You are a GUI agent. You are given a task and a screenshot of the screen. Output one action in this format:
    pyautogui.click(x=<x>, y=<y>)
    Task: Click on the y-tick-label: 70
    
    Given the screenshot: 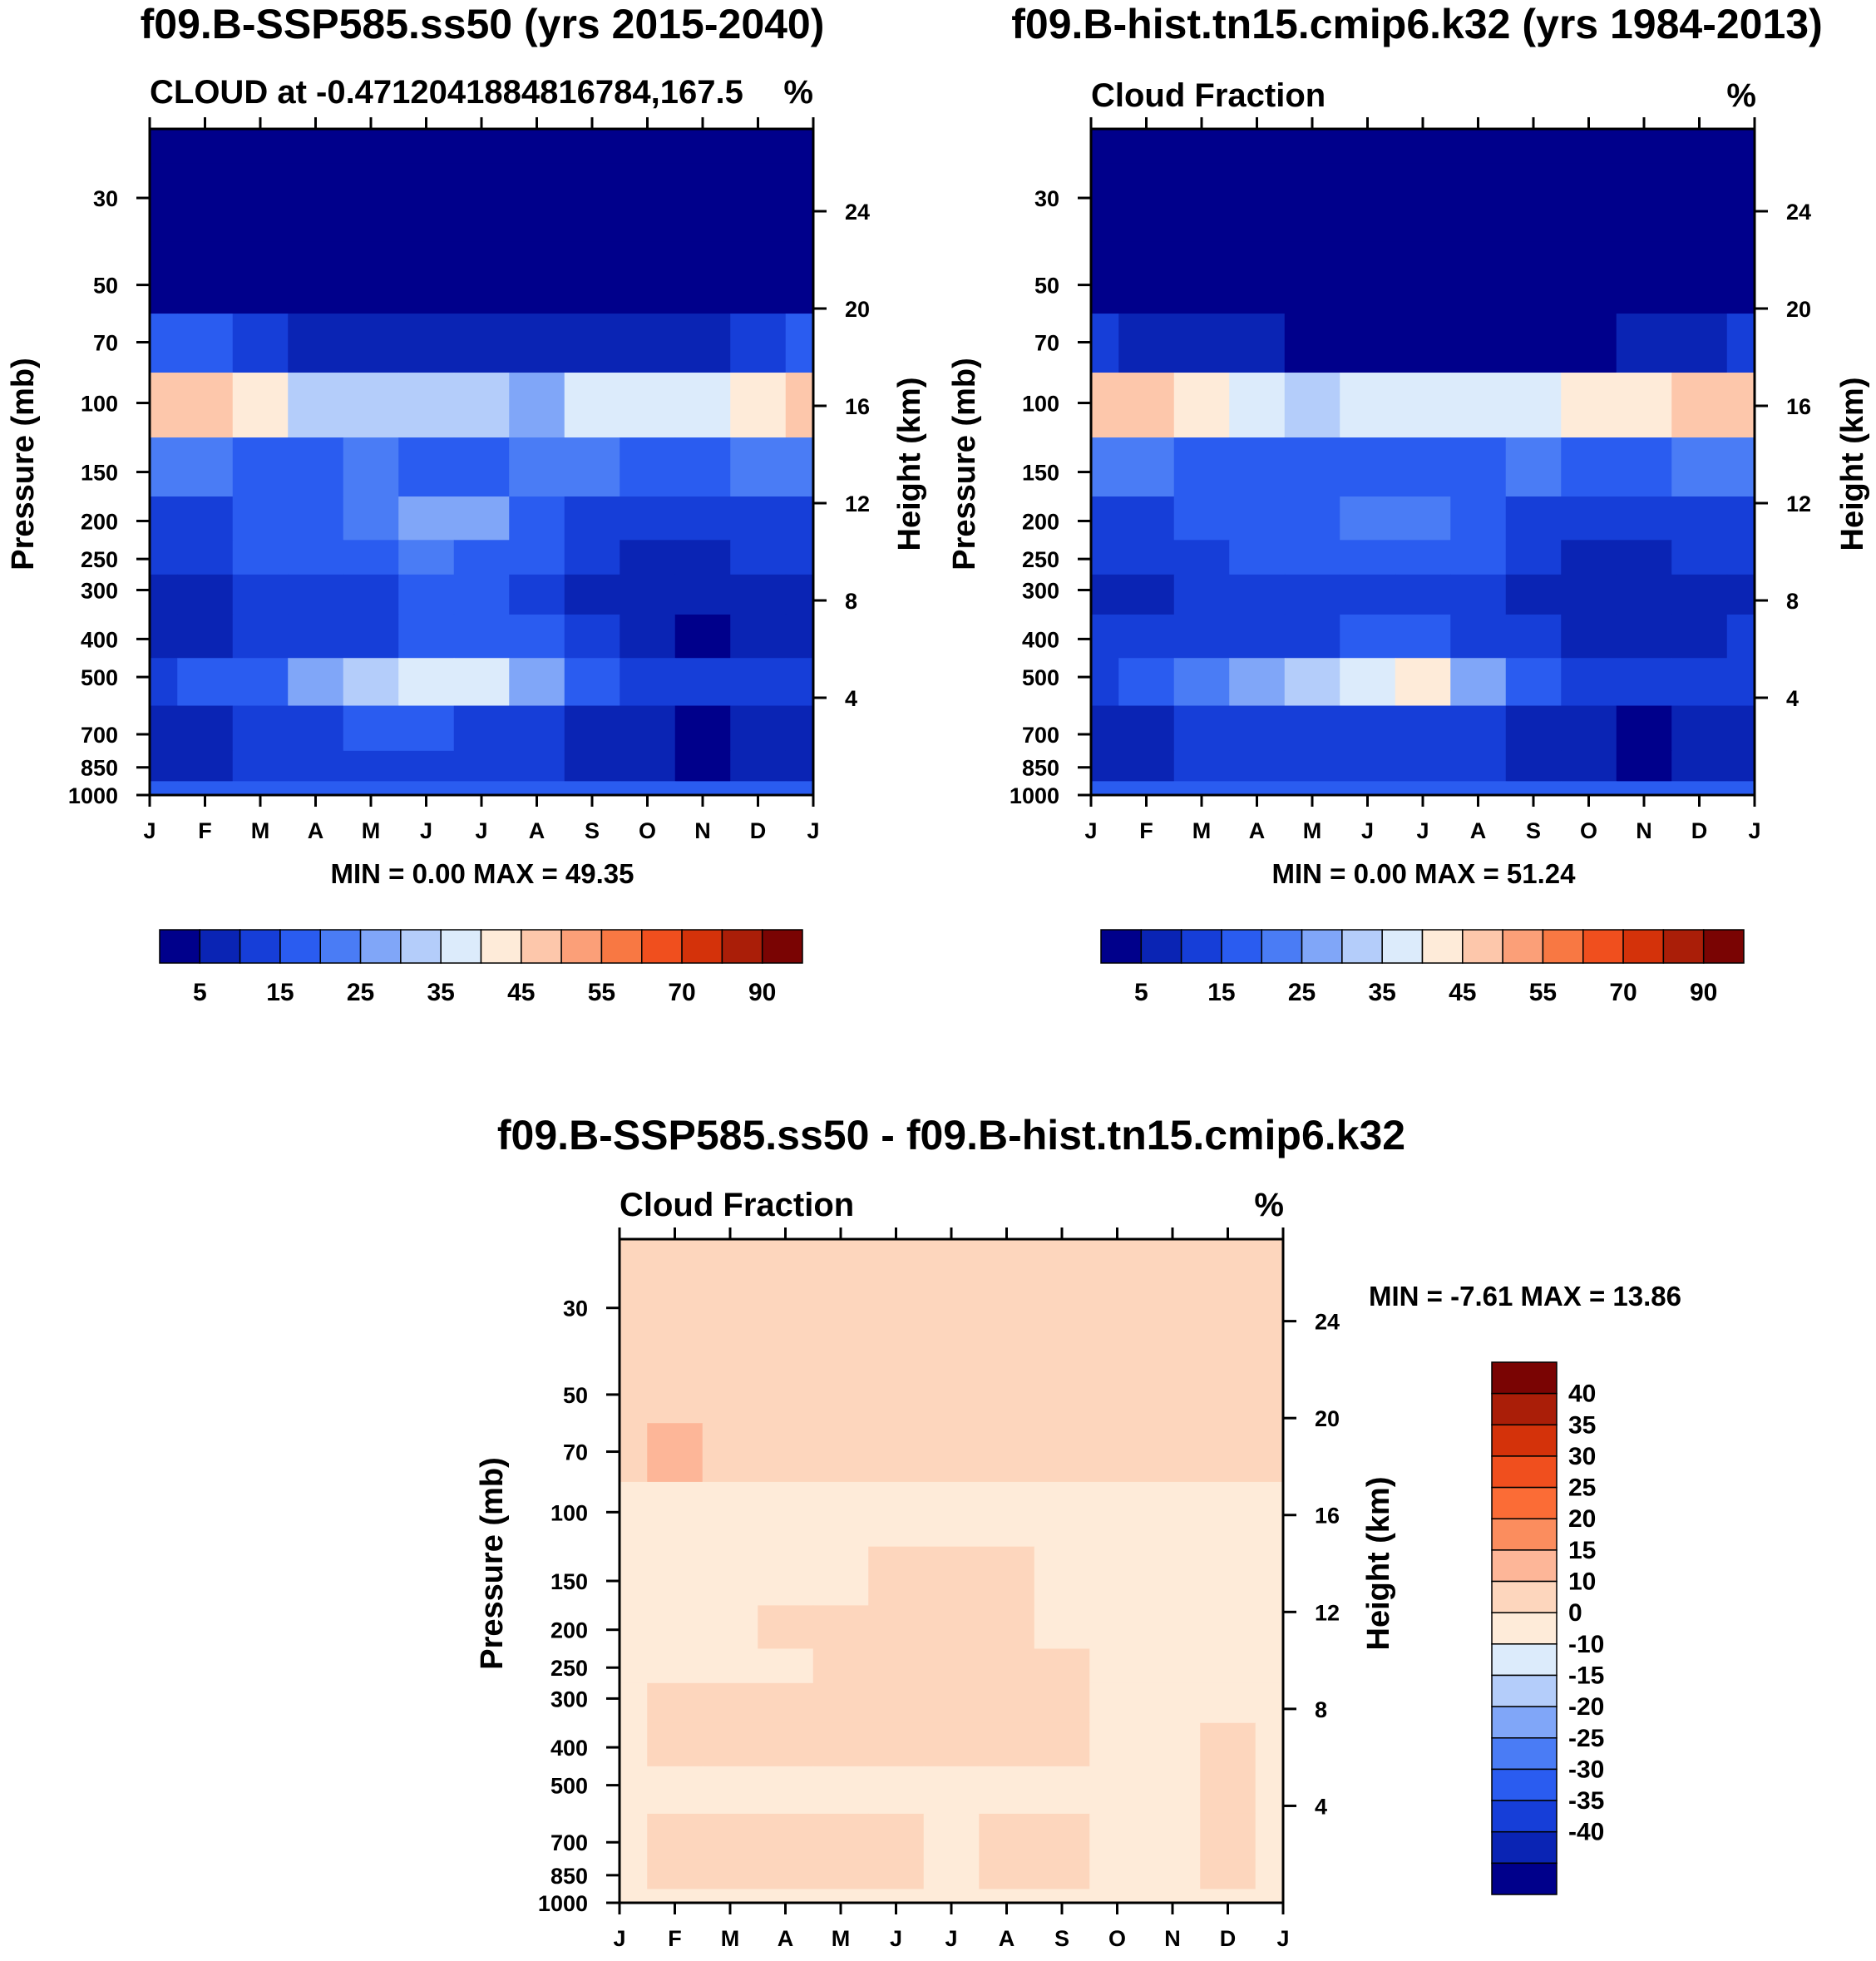 What is the action you would take?
    pyautogui.click(x=575, y=1452)
    